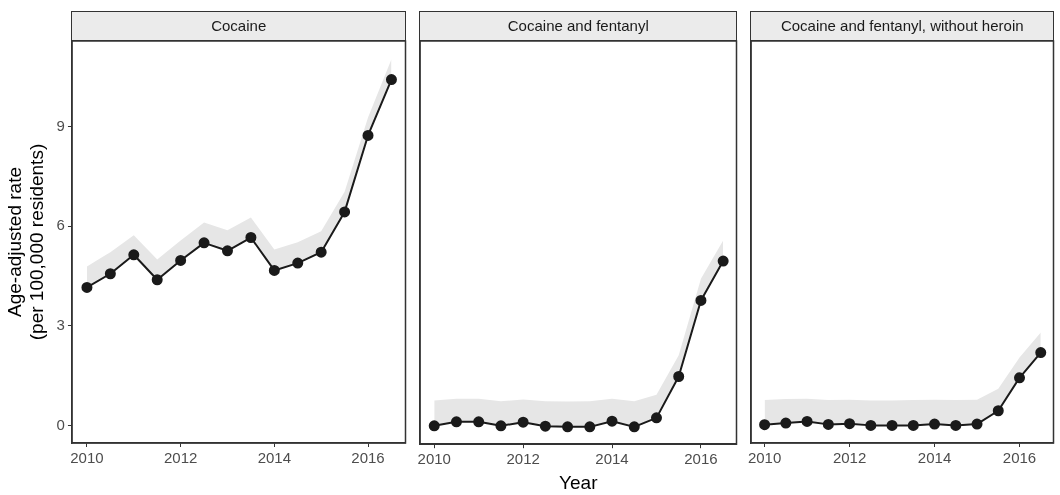 The image size is (1060, 495). What do you see at coordinates (60, 325) in the screenshot?
I see `y-tick-label: 3` at bounding box center [60, 325].